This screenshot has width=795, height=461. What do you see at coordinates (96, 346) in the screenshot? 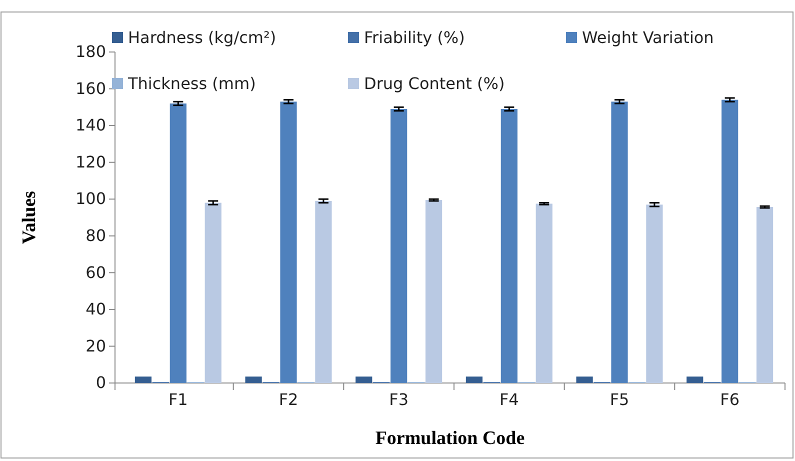
I see `y-tick-label: 20` at bounding box center [96, 346].